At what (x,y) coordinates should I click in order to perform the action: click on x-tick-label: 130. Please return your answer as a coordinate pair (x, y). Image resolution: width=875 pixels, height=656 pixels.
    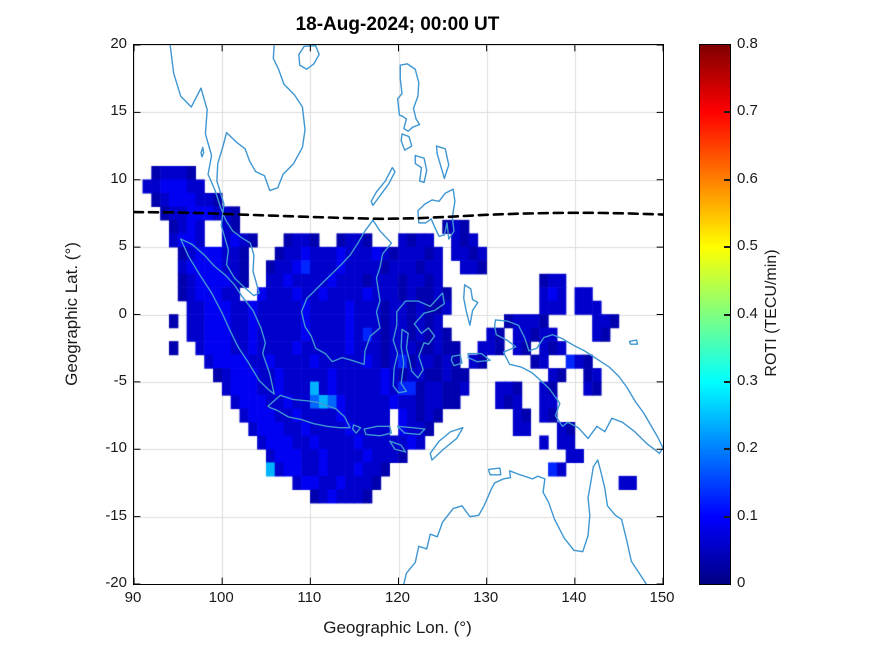
    Looking at the image, I should click on (486, 597).